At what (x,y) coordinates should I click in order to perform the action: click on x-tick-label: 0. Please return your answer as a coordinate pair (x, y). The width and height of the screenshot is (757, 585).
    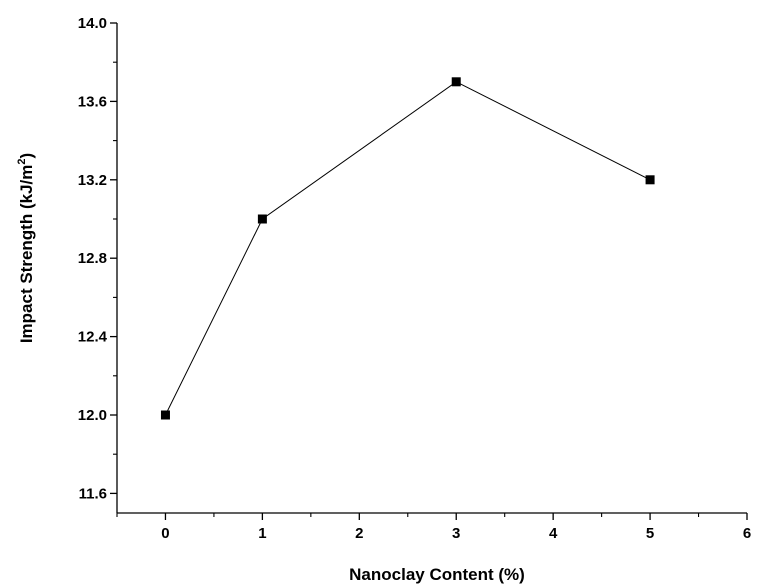
    Looking at the image, I should click on (165, 533).